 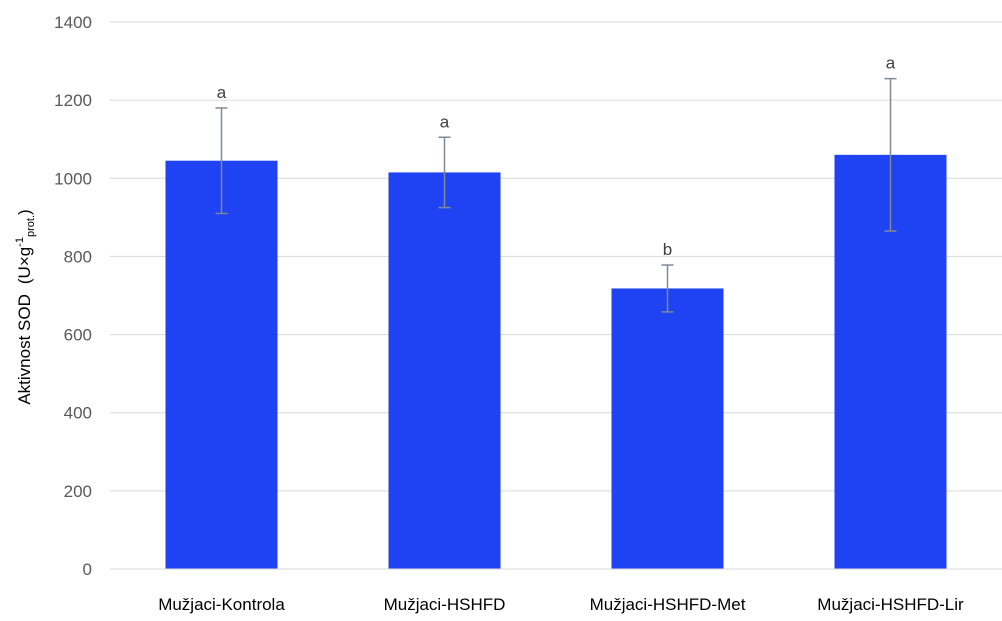 I want to click on y-axis-title-main: Aktivnost SOD, so click(x=24, y=349).